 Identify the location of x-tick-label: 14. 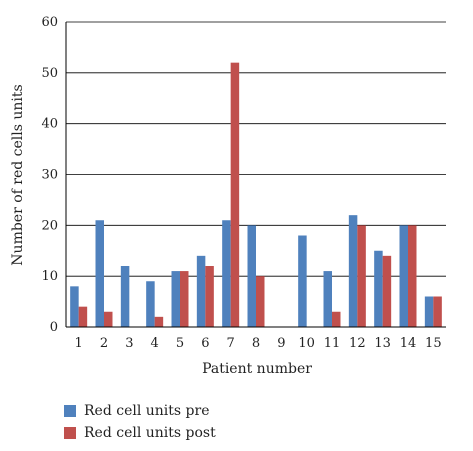
(408, 343).